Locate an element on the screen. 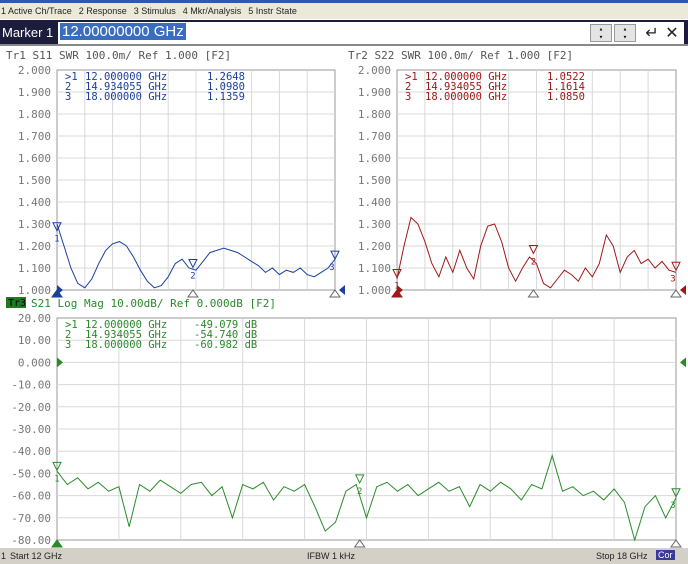 The height and width of the screenshot is (564, 688). tr3-badge is located at coordinates (16, 302).